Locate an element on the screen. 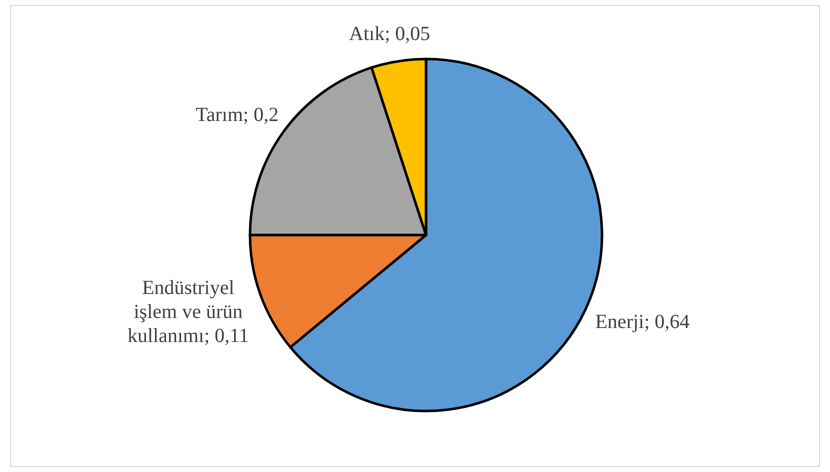 Image resolution: width=830 pixels, height=472 pixels. slice-label: Atık; 0,05 is located at coordinates (390, 34).